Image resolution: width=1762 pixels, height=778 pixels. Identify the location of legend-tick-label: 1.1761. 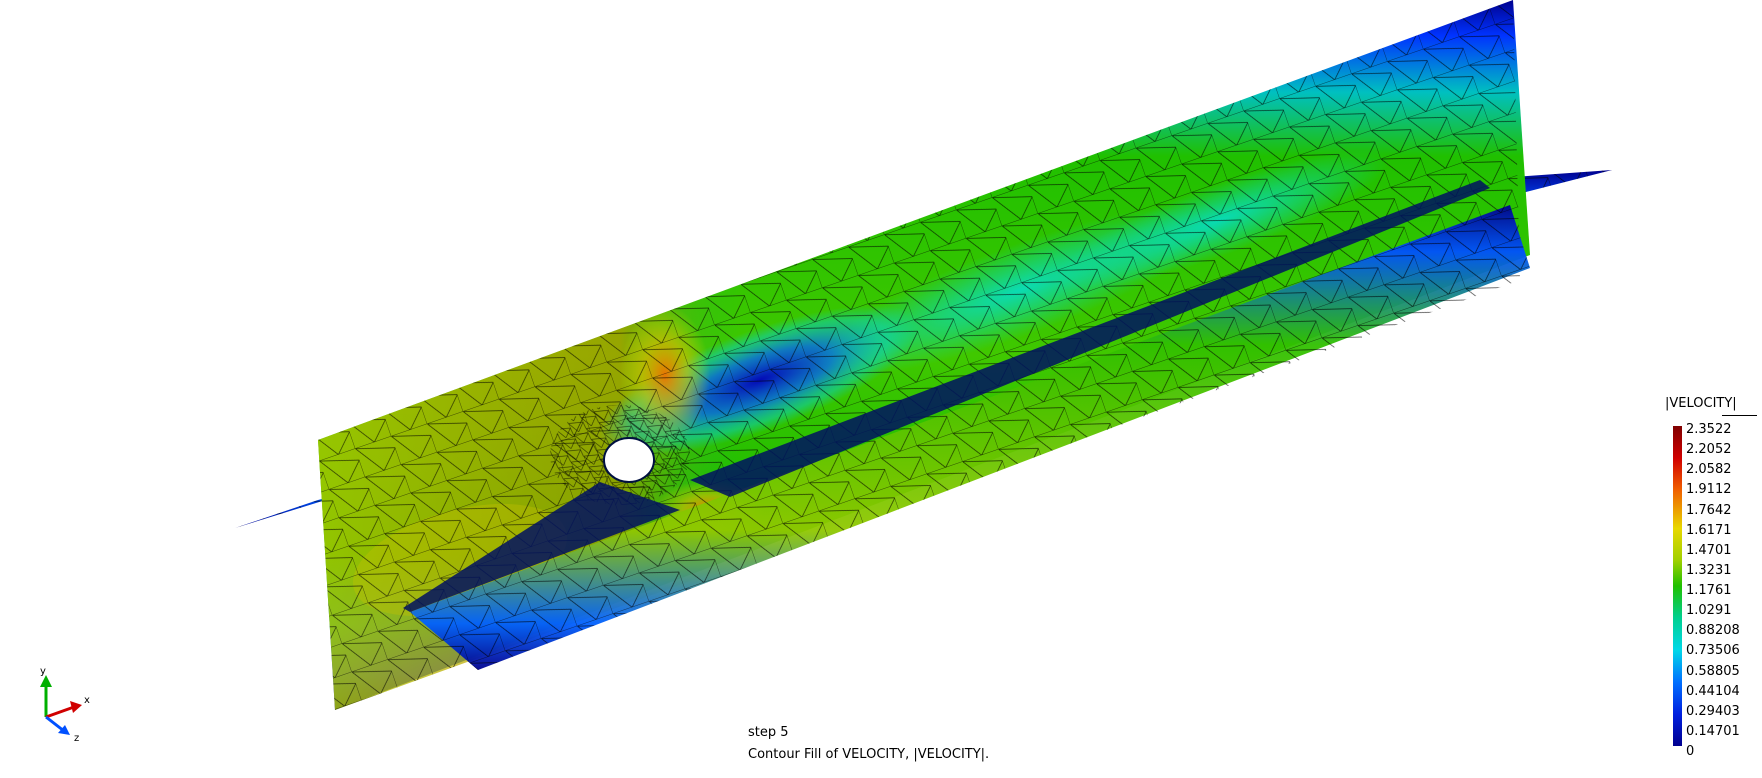
(1709, 590).